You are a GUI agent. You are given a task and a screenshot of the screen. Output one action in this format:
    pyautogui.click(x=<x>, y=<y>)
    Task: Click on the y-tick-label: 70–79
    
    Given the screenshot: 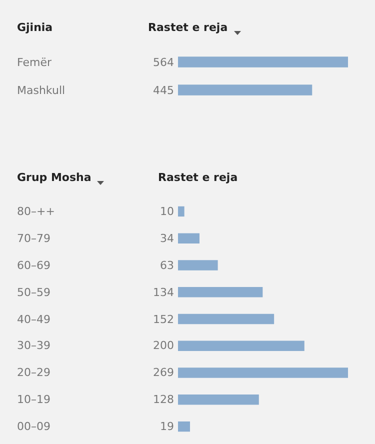 What is the action you would take?
    pyautogui.click(x=33, y=238)
    